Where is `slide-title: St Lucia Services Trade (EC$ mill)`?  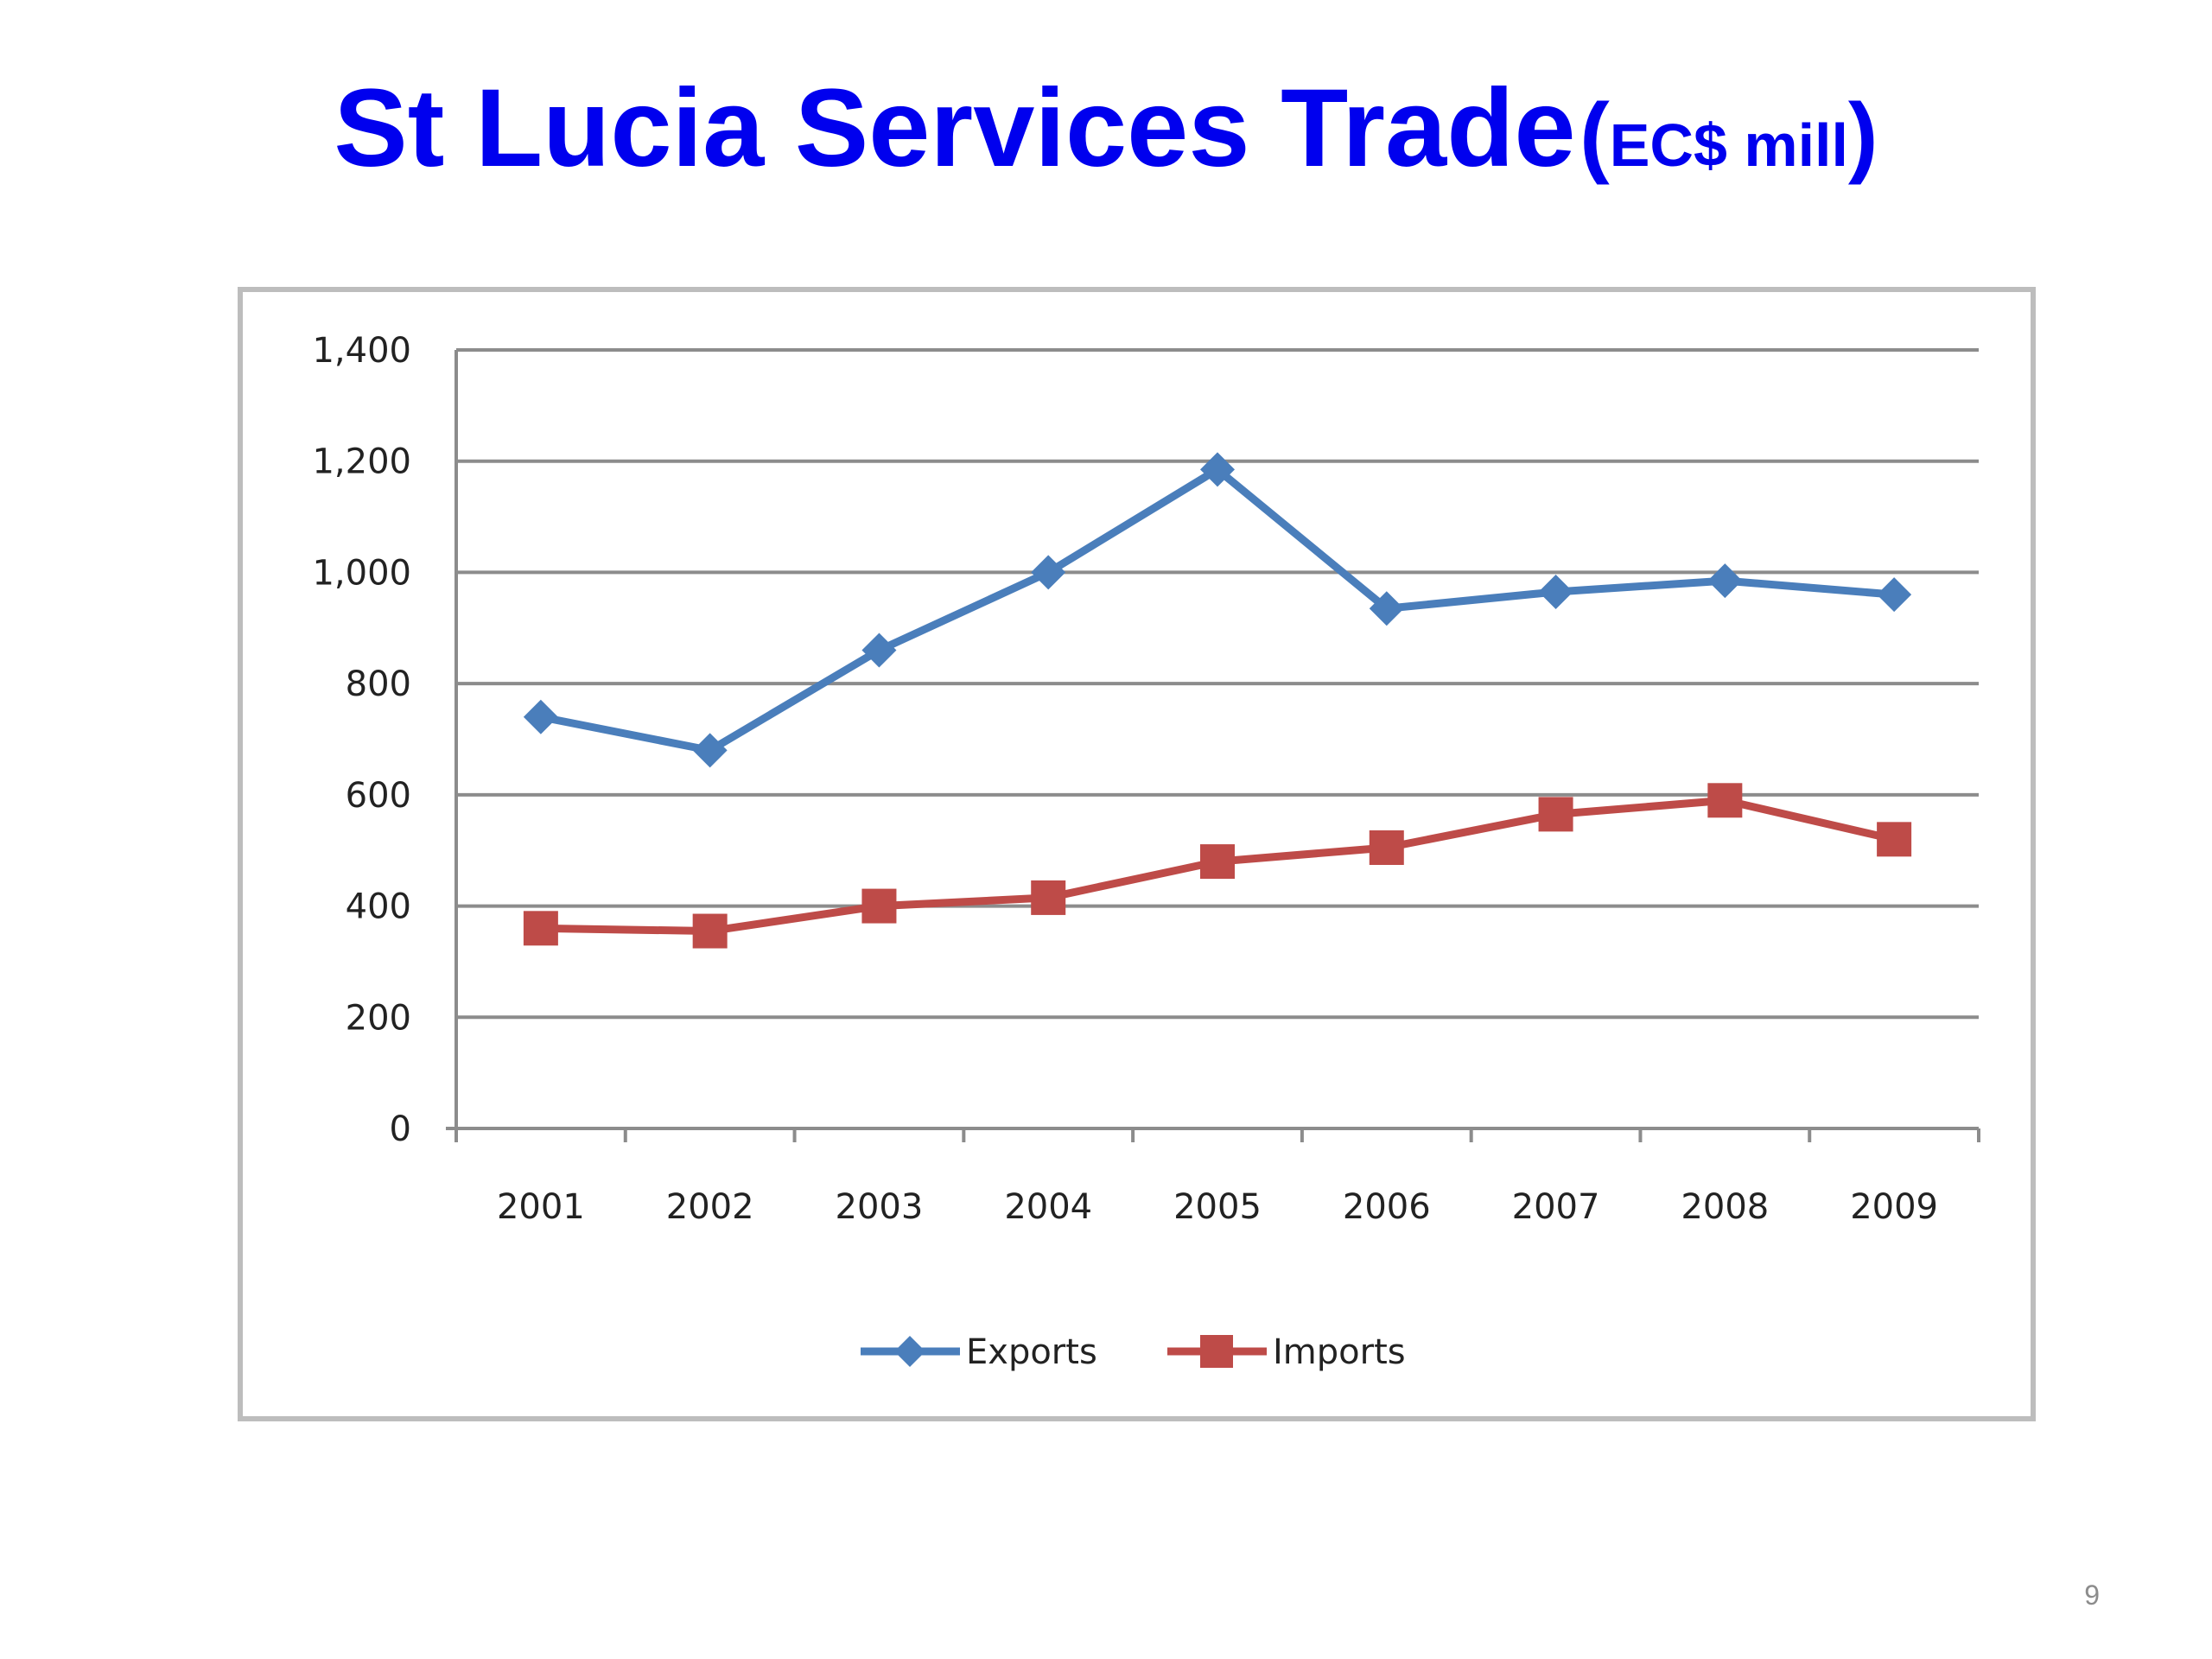 slide-title: St Lucia Services Trade (EC$ mill) is located at coordinates (1106, 128).